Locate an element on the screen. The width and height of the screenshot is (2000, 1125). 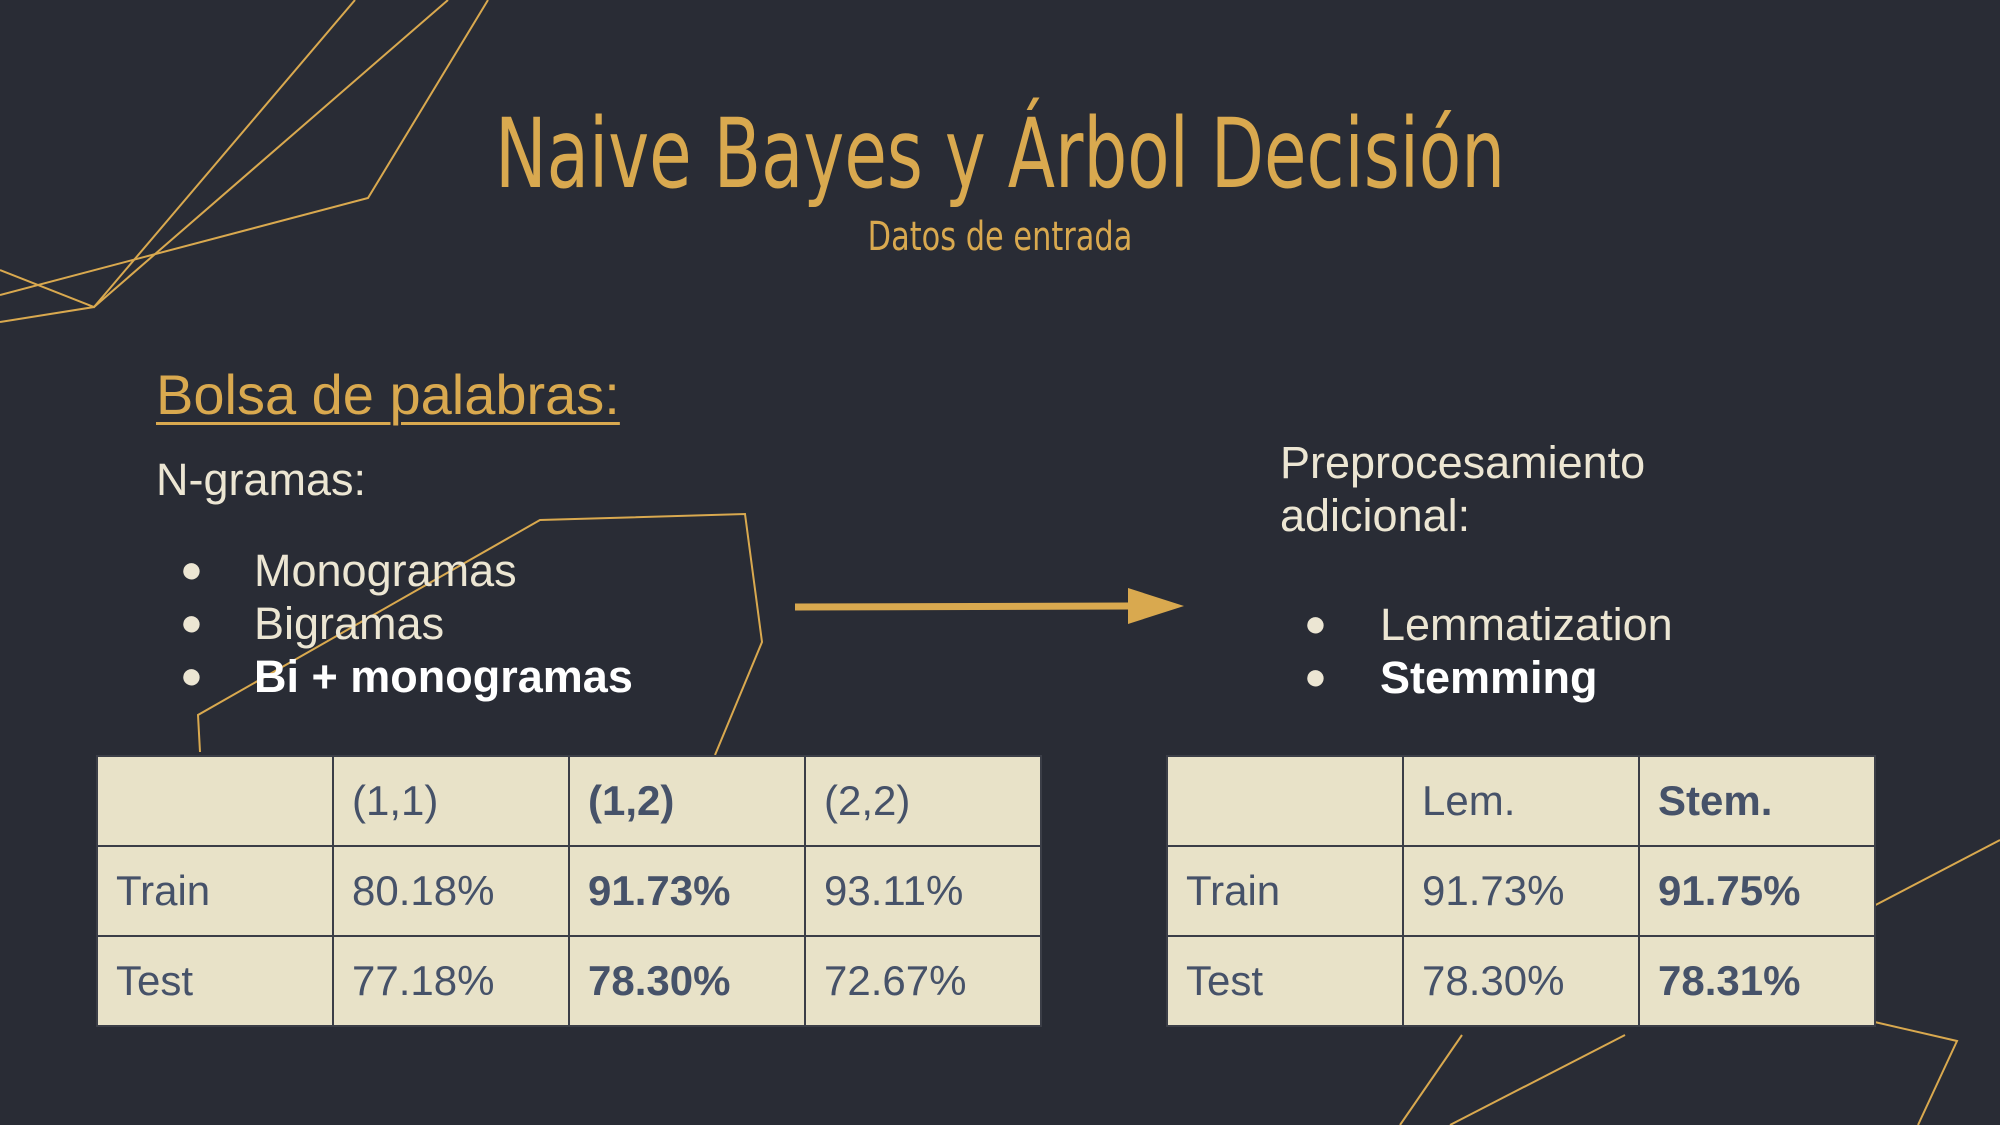
preprocessing-label: Preprocesamiento adicional: is located at coordinates (1463, 489).